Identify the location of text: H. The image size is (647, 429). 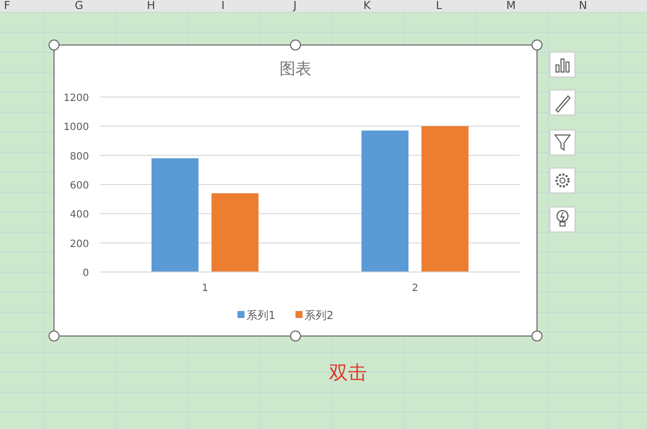
(151, 6).